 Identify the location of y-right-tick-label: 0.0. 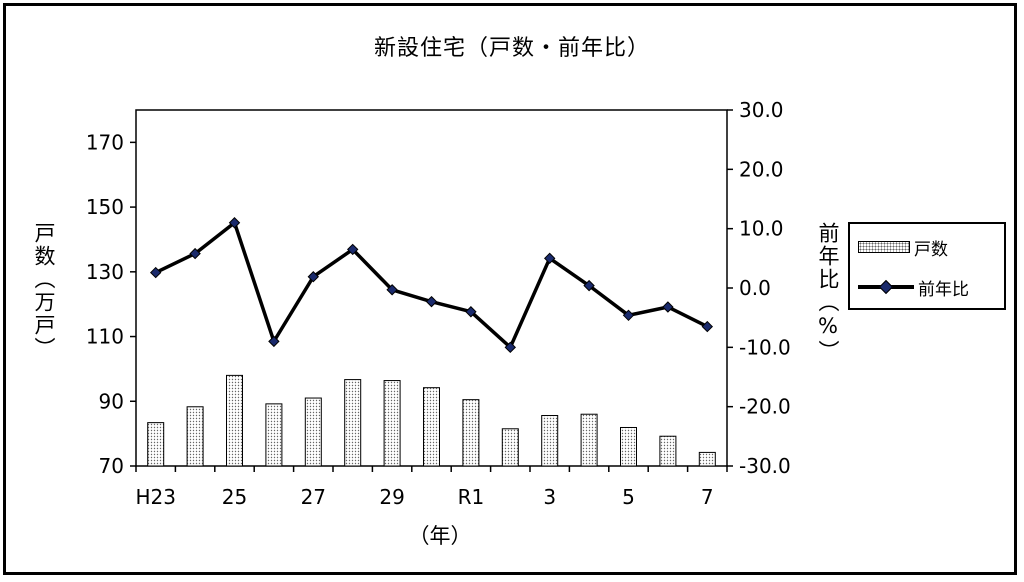
(755, 288).